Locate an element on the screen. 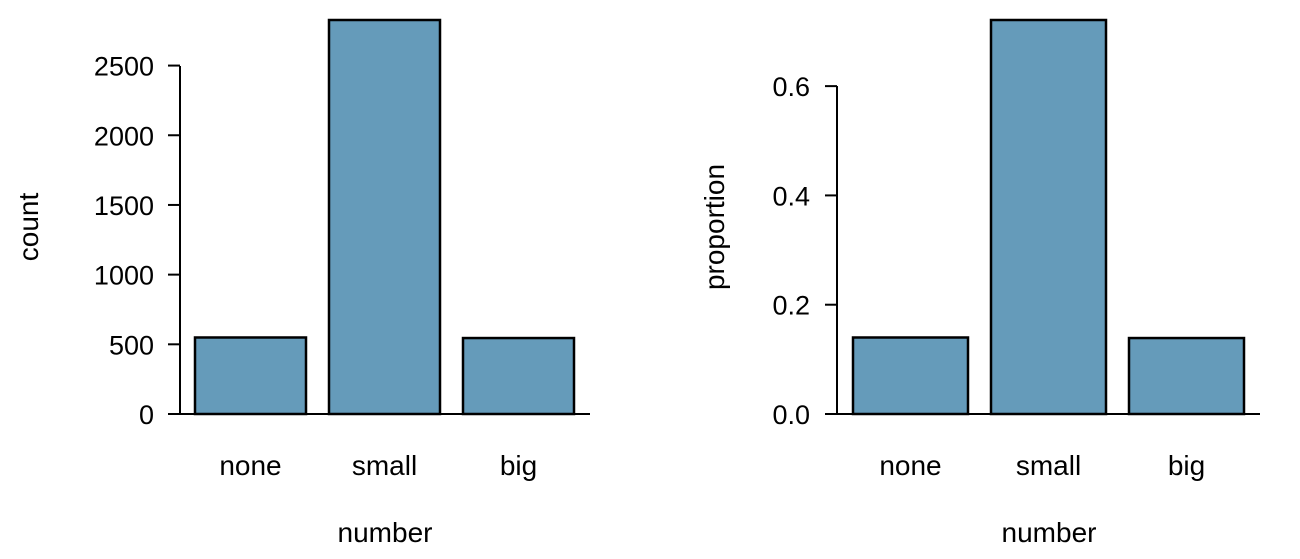  y-tick-label: 0.6 is located at coordinates (791, 87).